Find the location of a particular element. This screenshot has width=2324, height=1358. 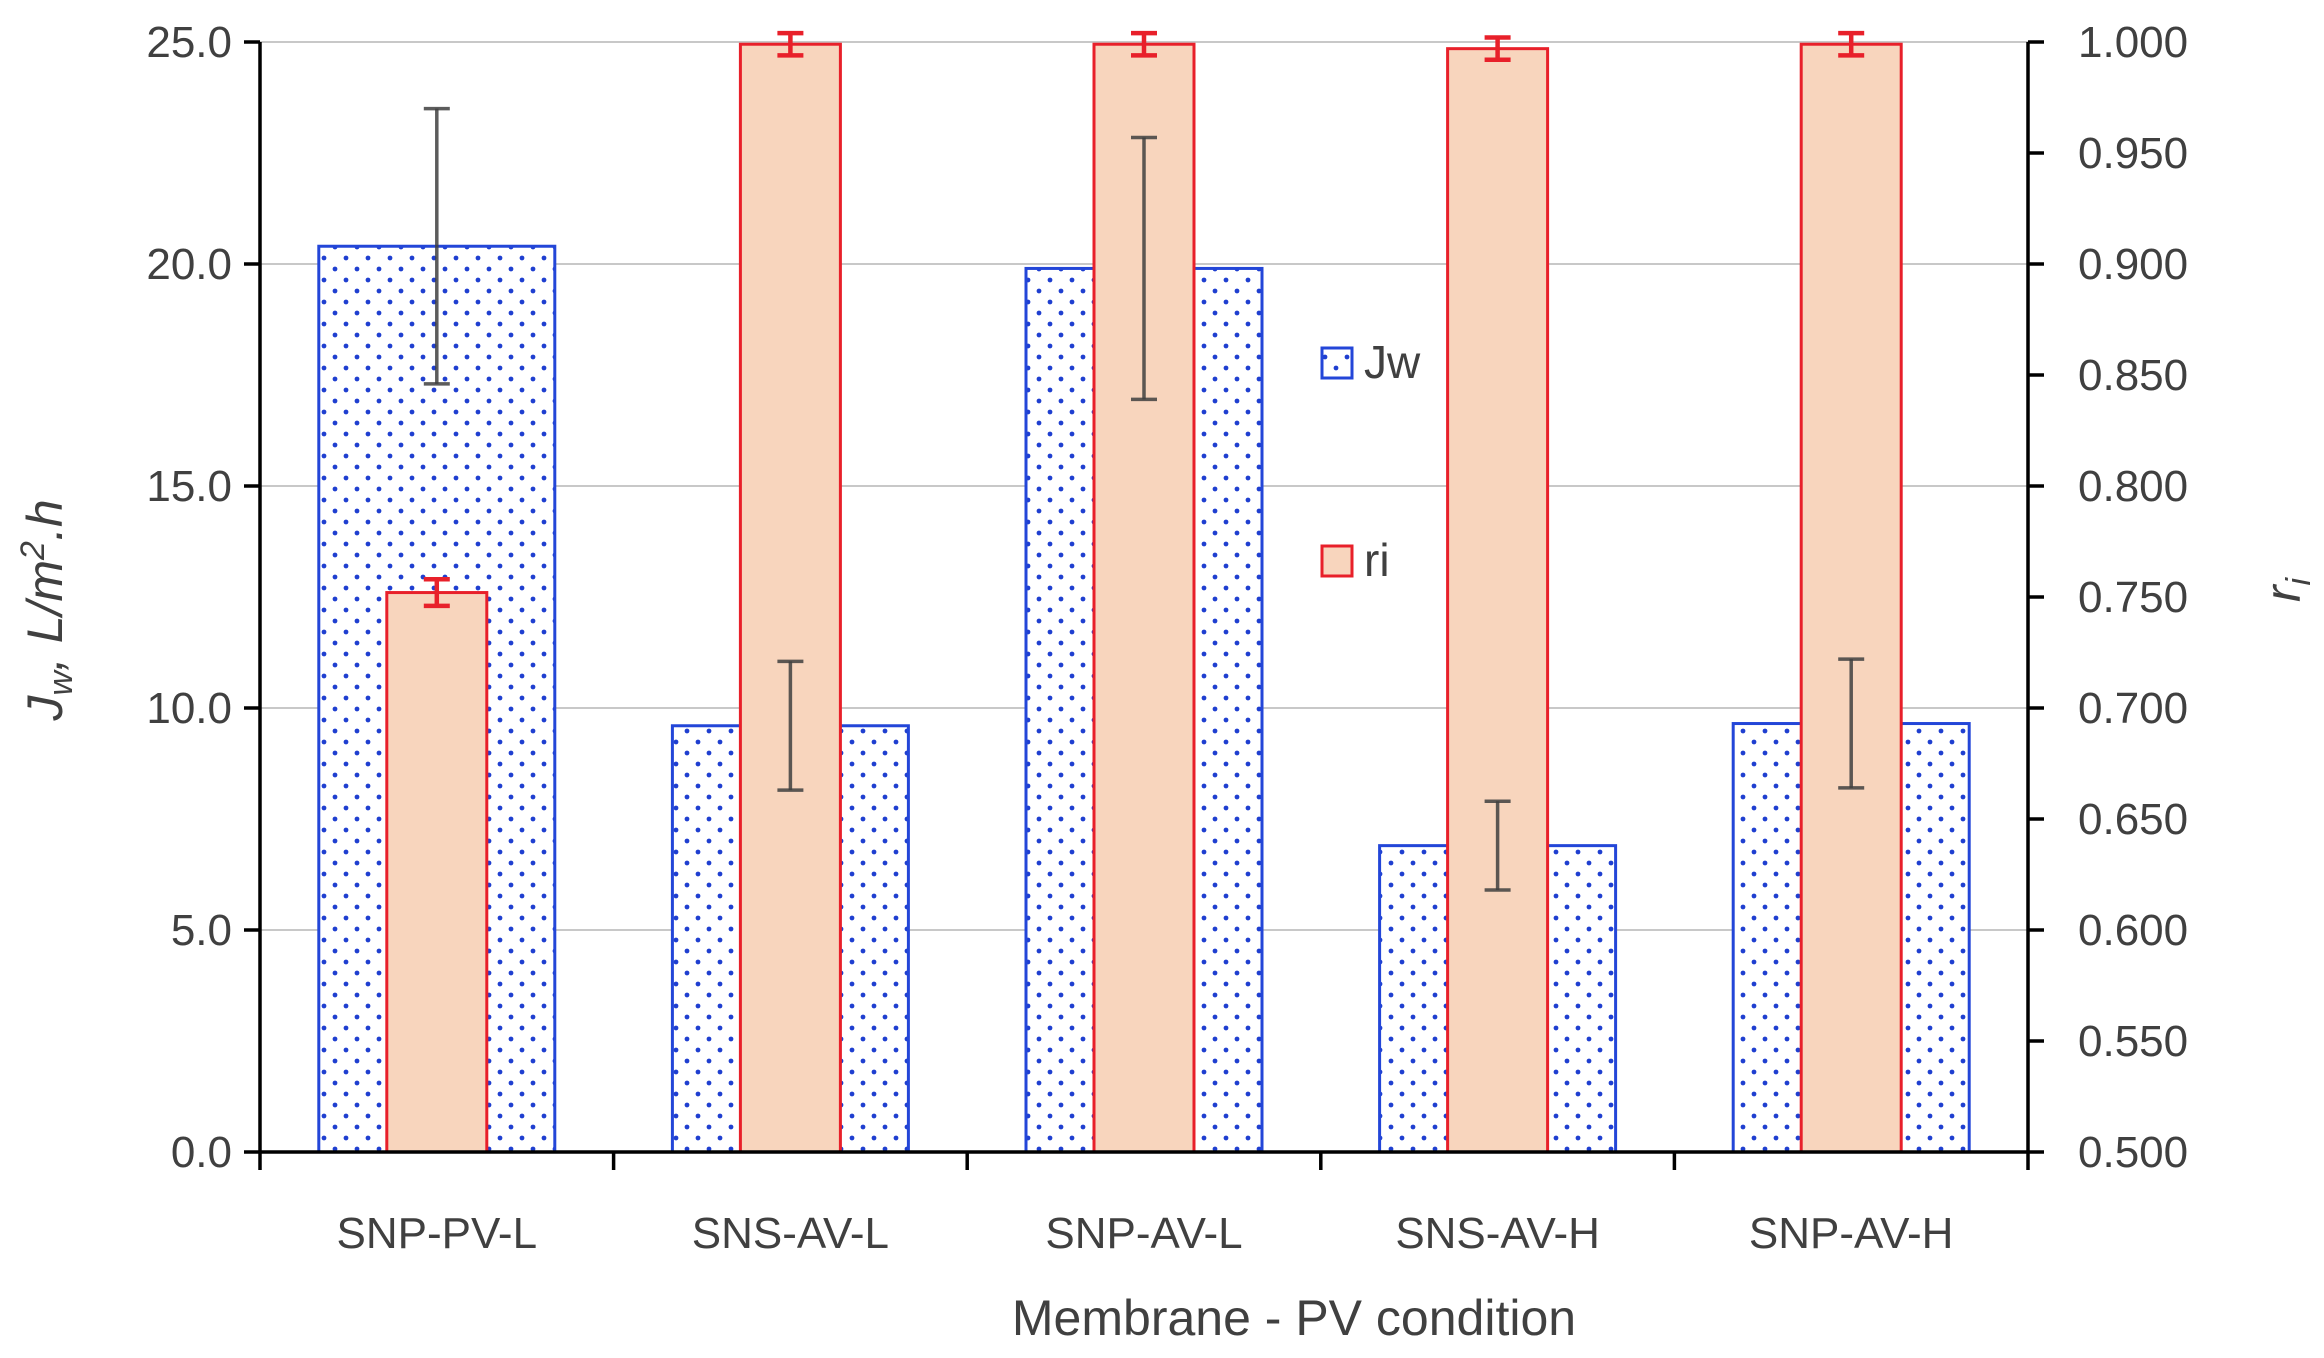

right-y-tick-label: 0.800 is located at coordinates (2133, 486).